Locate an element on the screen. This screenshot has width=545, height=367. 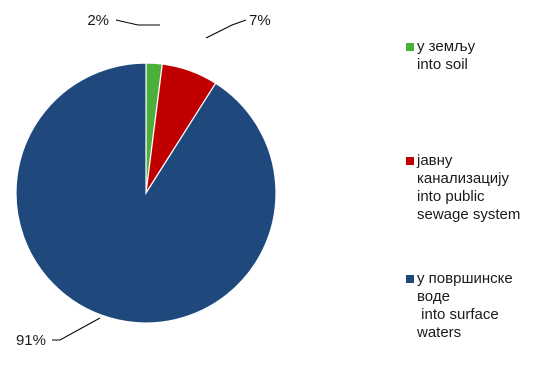
legend-label-line: waters is located at coordinates (439, 332).